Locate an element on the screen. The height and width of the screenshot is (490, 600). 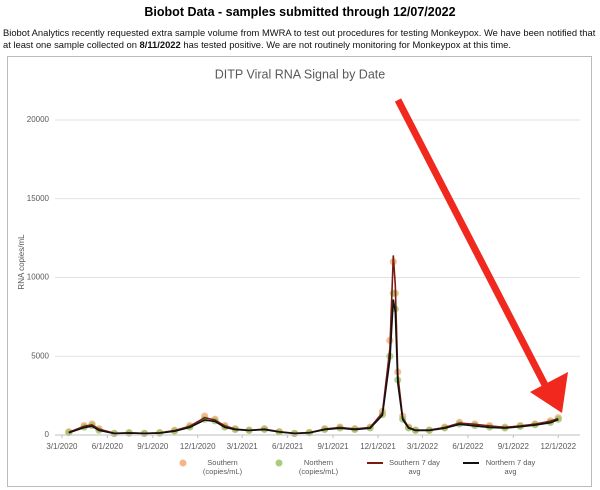
intro-date: 8/11/2022 is located at coordinates (160, 44).